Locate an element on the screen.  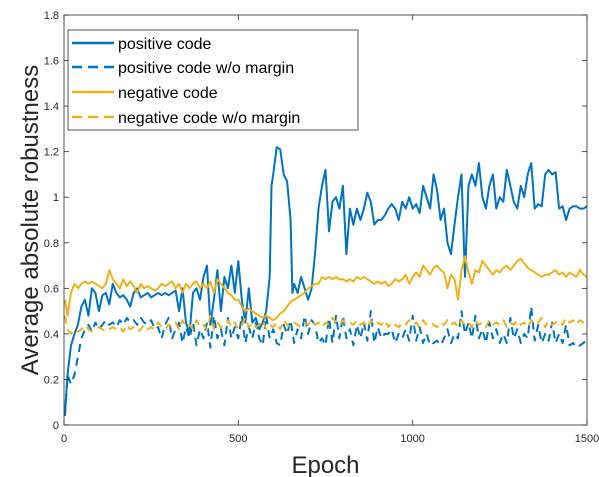
legend-label-negative-code-wo-margin: negative code w/o margin is located at coordinates (209, 118).